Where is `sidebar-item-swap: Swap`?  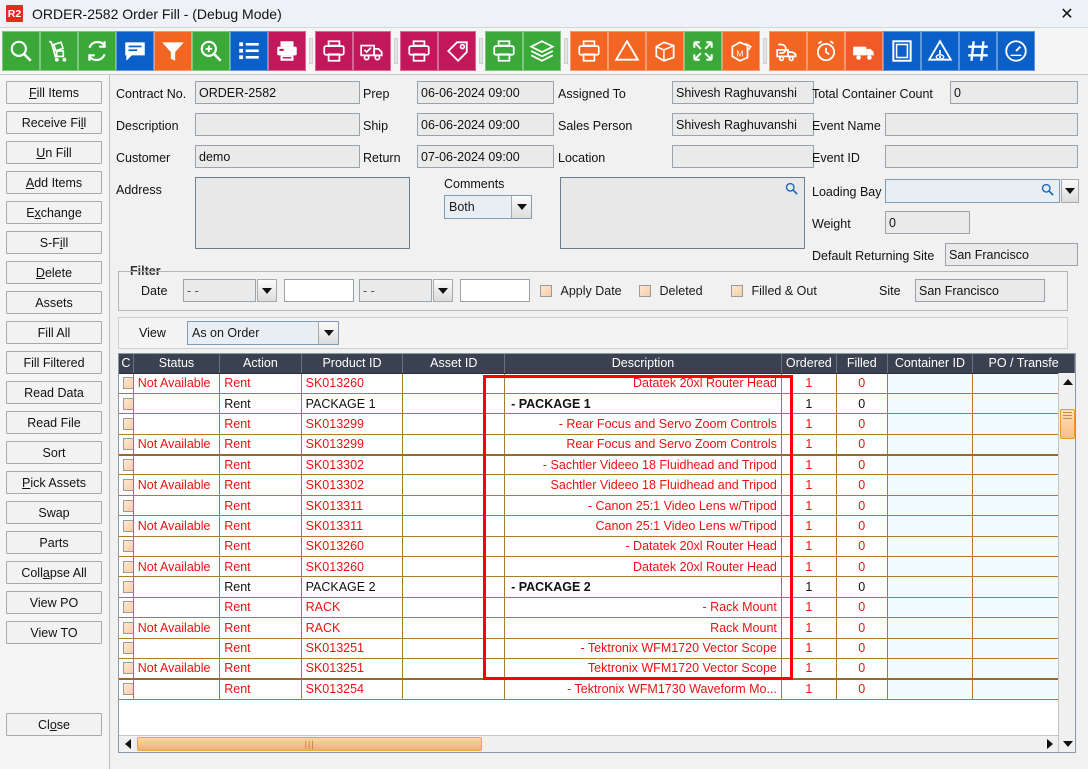
sidebar-item-swap: Swap is located at coordinates (54, 512).